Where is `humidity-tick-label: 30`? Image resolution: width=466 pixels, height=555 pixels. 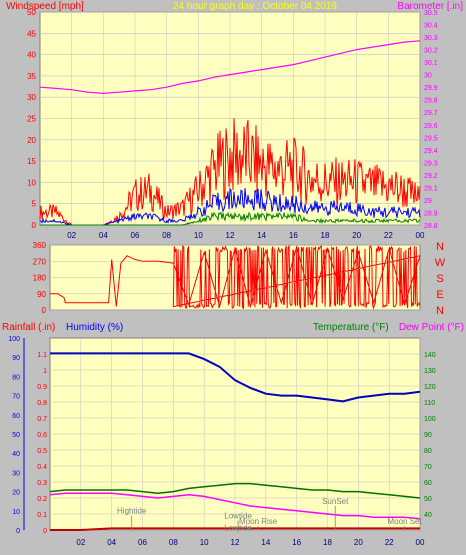
humidity-tick-label: 30 is located at coordinates (16, 473).